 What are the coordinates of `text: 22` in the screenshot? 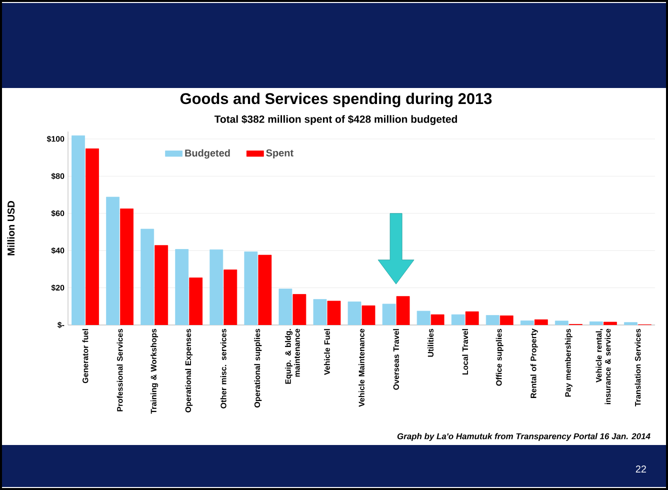 It's located at (641, 469).